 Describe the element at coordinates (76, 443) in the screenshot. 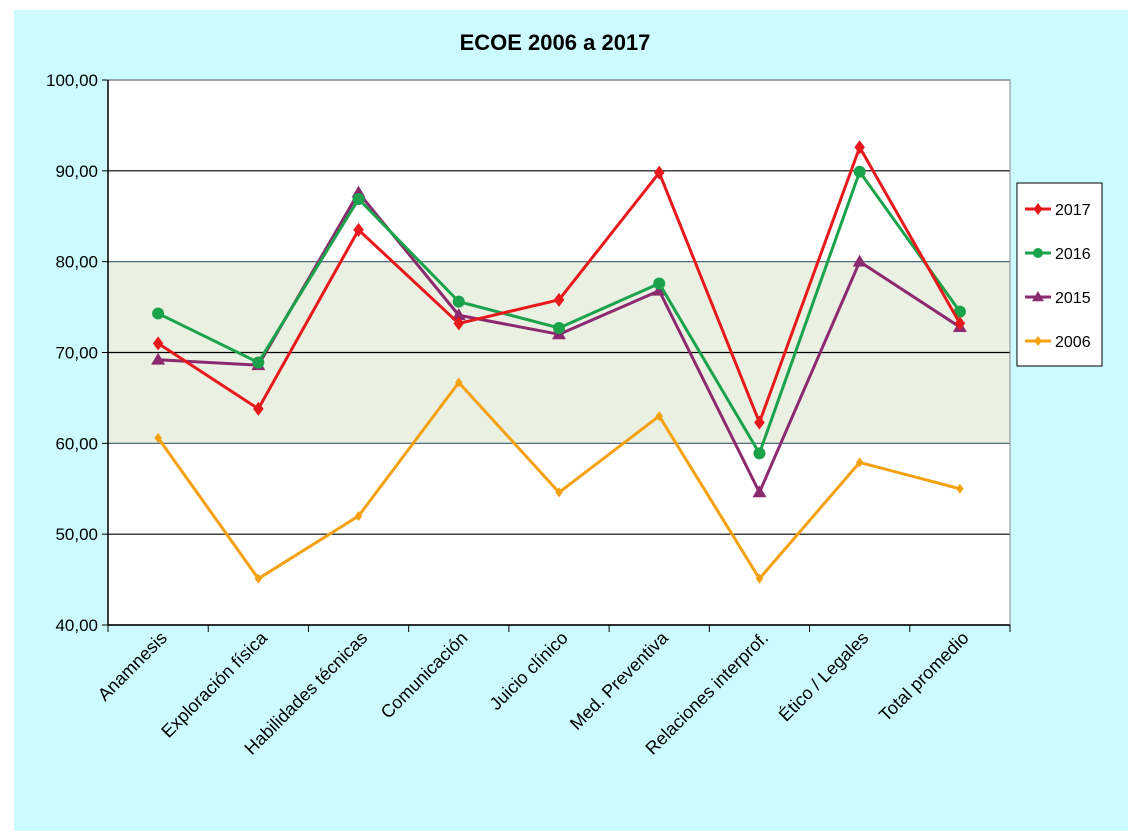

I see `y-tick-label: 60,00` at that location.